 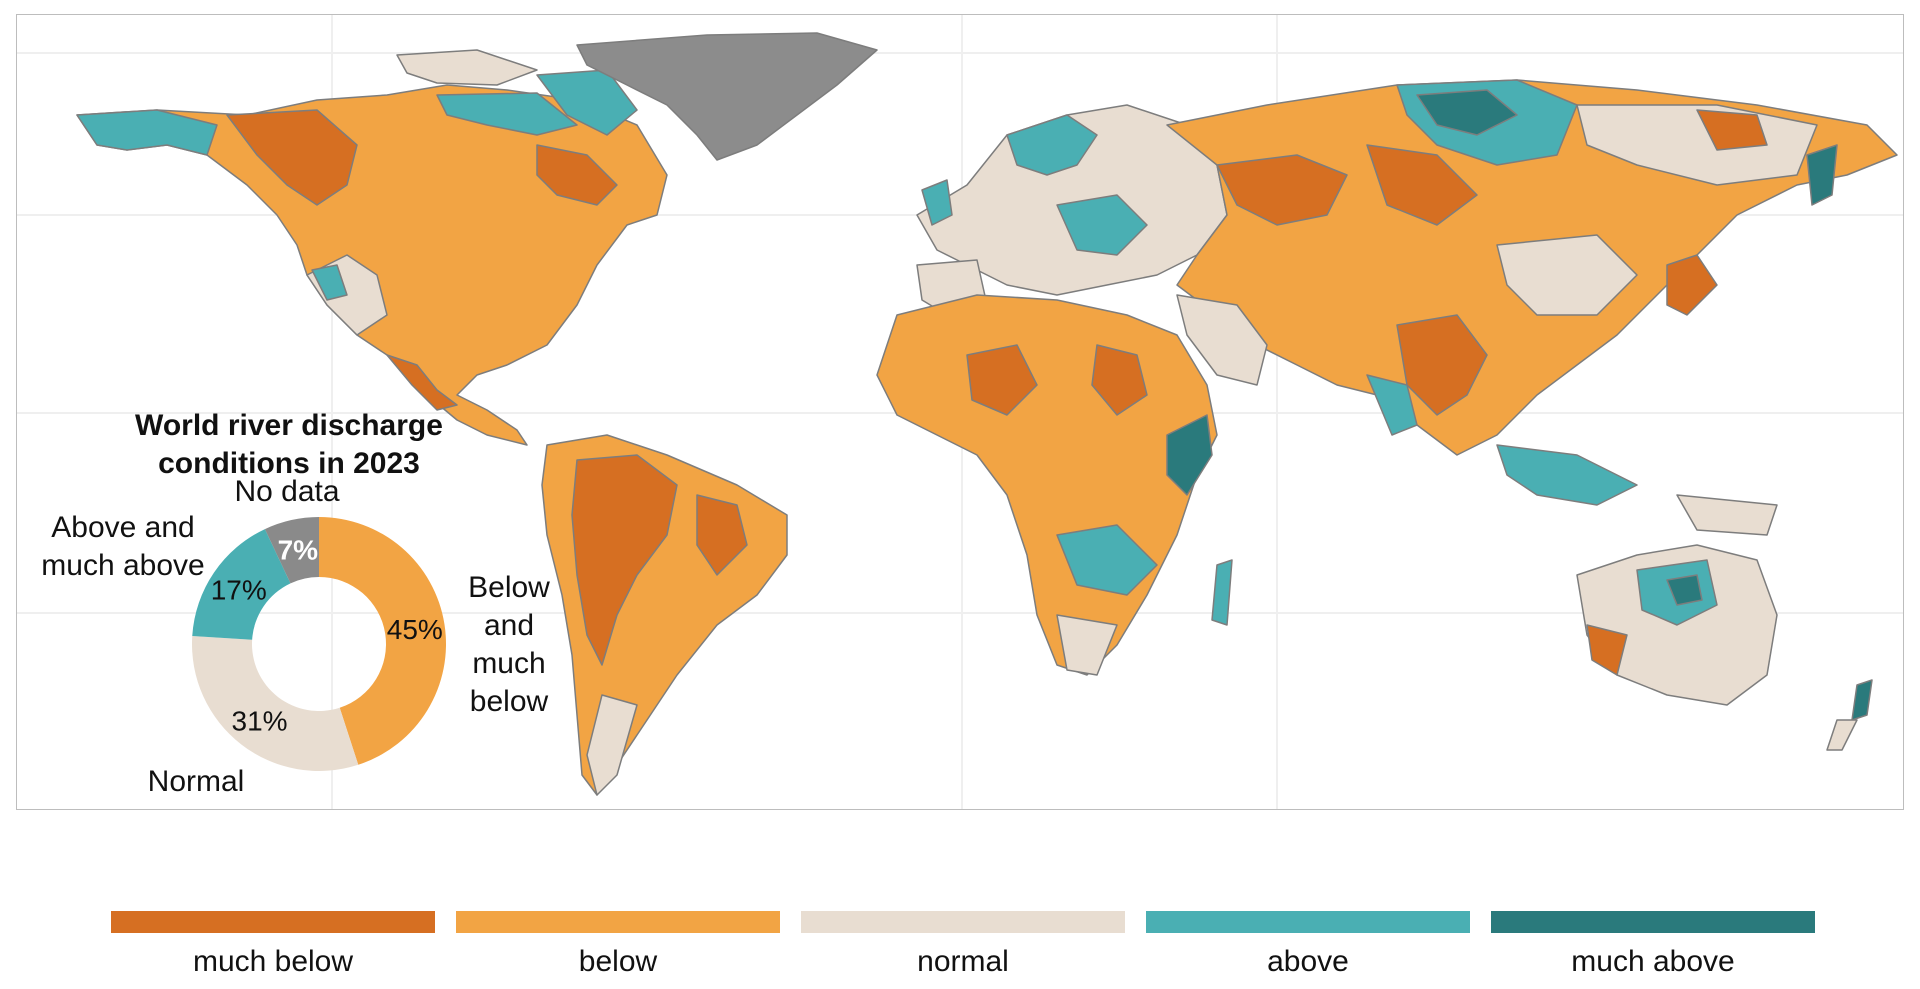 I want to click on africa-much-below-west, so click(x=1002, y=380).